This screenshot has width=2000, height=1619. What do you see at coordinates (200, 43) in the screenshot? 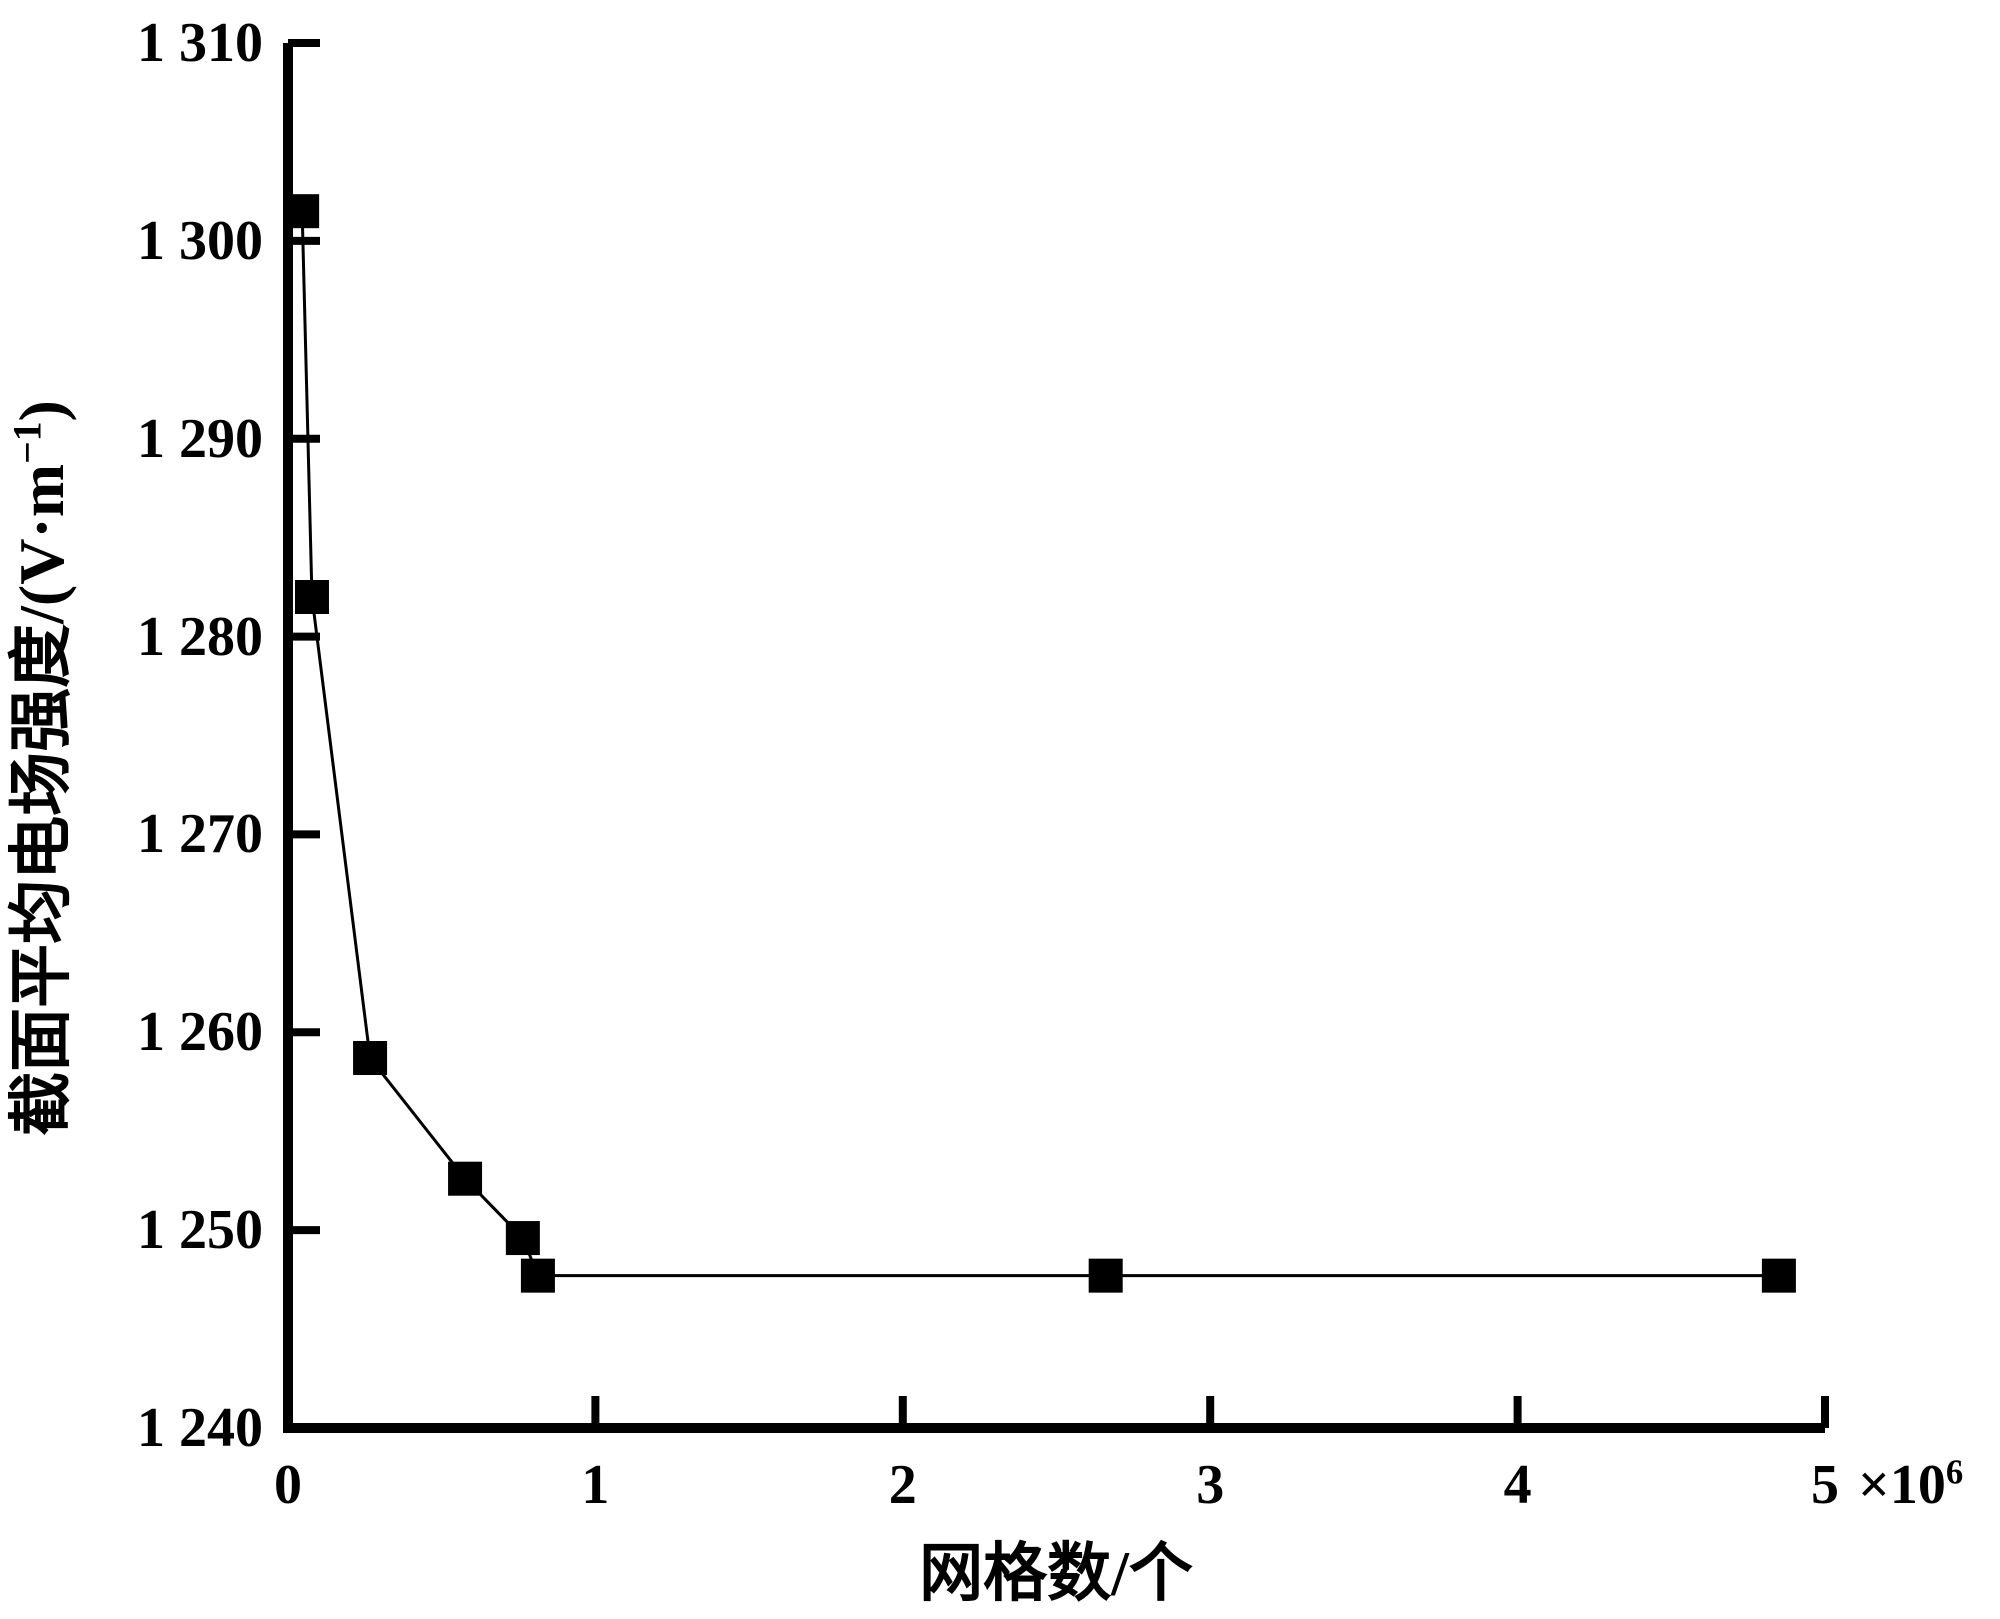
I see `y-tick-label: 1 310` at bounding box center [200, 43].